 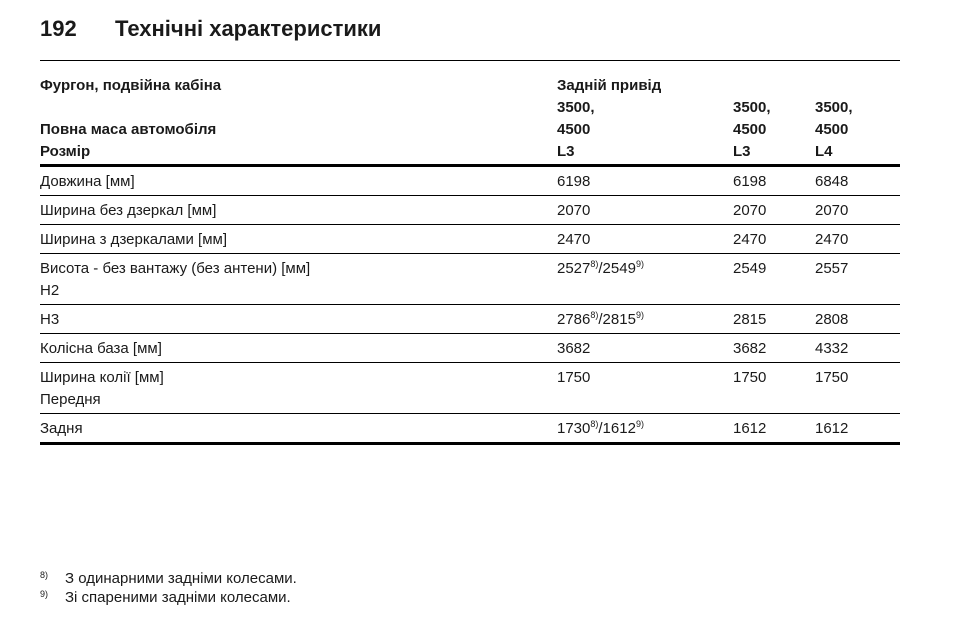 I want to click on row-label: Ширина без дзеркал [мм], so click(x=298, y=211).